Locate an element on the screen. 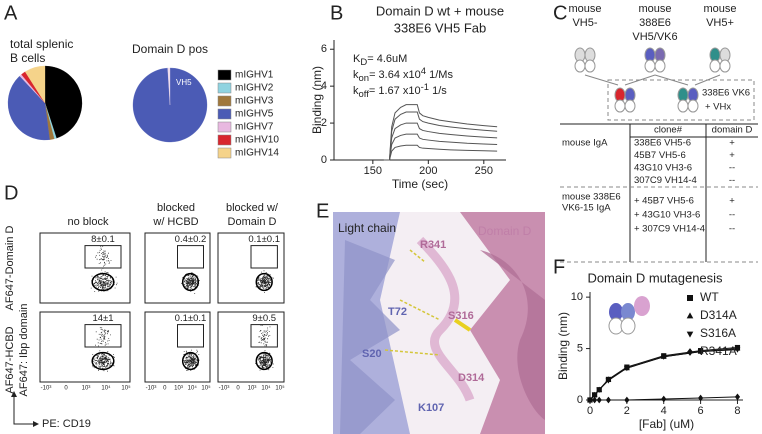  residue: T72 is located at coordinates (397, 312).